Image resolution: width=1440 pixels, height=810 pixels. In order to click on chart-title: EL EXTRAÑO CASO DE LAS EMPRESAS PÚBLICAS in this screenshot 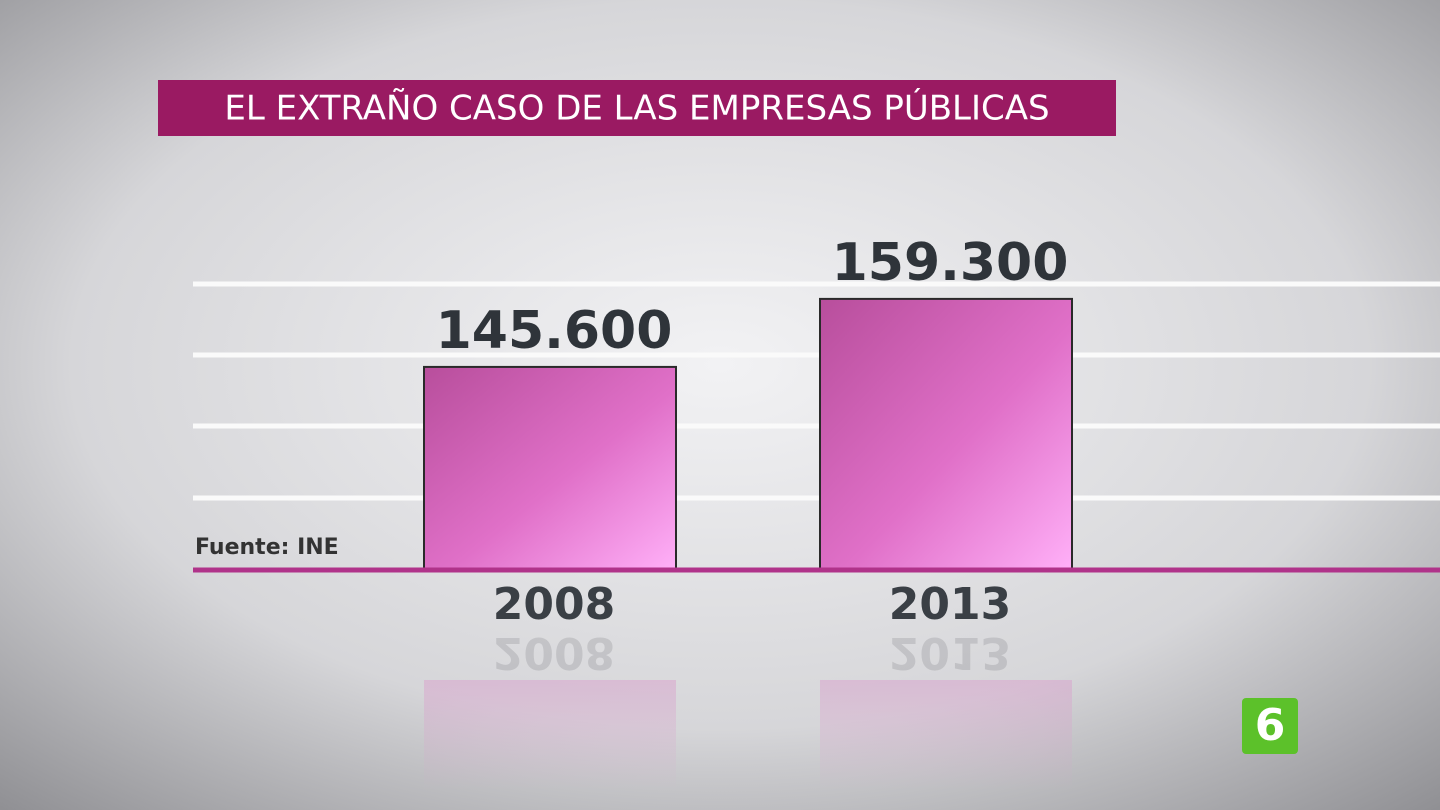, I will do `click(636, 108)`.